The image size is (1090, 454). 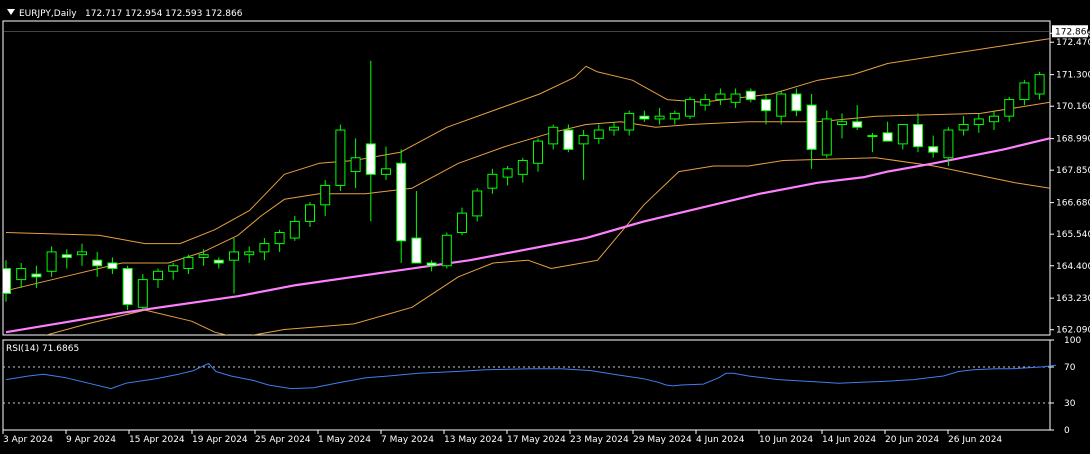 I want to click on last-price-label: 172.866, so click(x=1072, y=32).